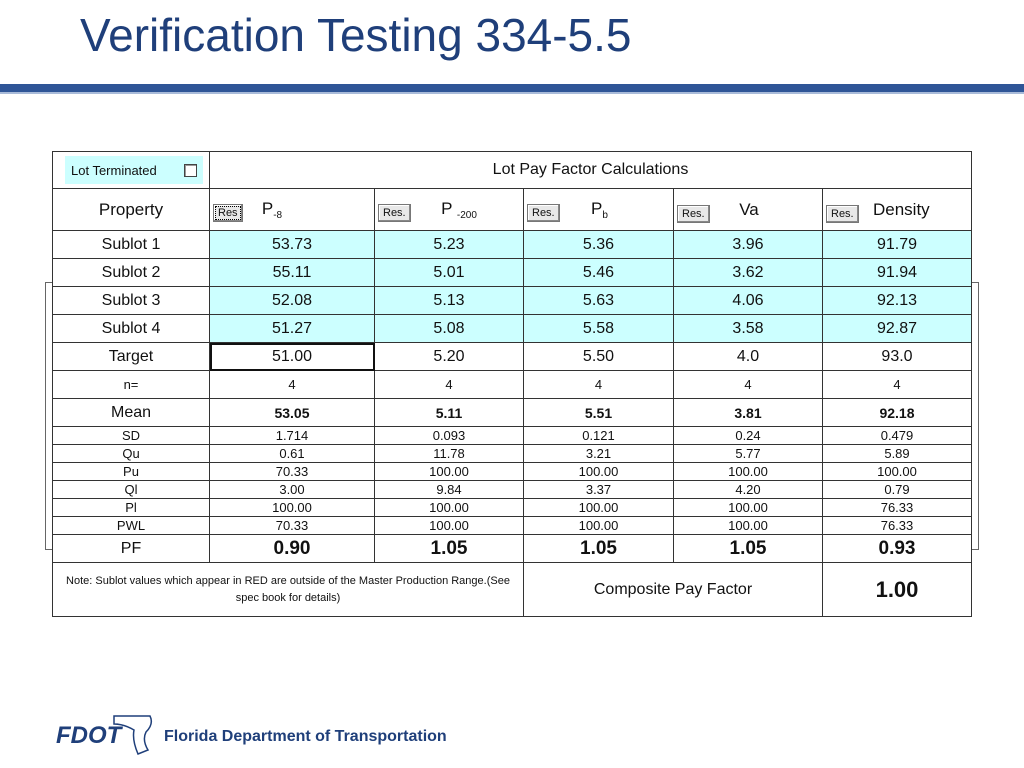 Image resolution: width=1024 pixels, height=768 pixels. Describe the element at coordinates (897, 356) in the screenshot. I see `table-cell: 93.0` at that location.